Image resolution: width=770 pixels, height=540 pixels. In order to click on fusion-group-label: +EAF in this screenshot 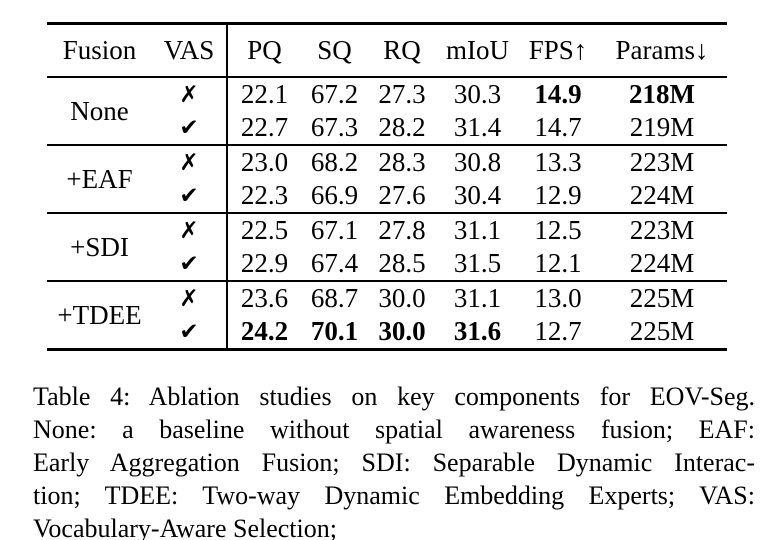, I will do `click(99, 178)`.